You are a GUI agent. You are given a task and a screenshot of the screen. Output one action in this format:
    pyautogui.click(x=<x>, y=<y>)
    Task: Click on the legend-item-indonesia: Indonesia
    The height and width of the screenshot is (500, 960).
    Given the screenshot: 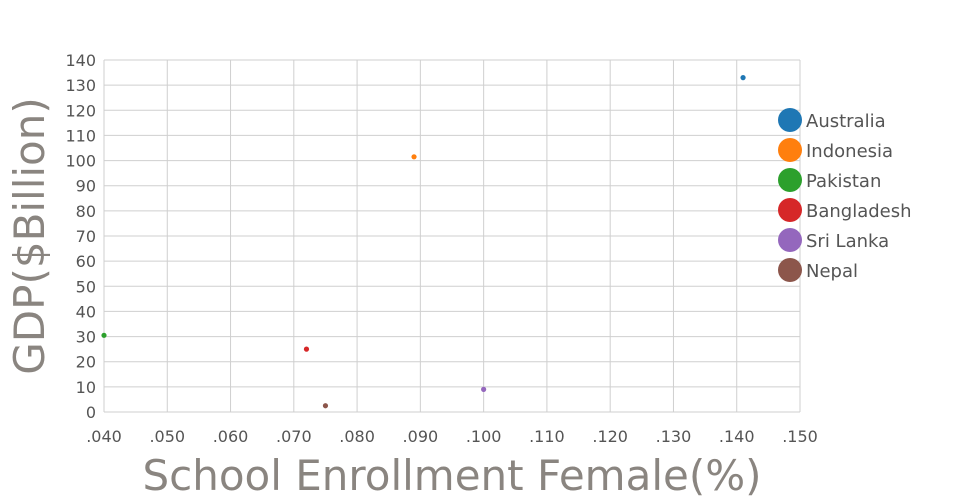 What is the action you would take?
    pyautogui.click(x=835, y=150)
    